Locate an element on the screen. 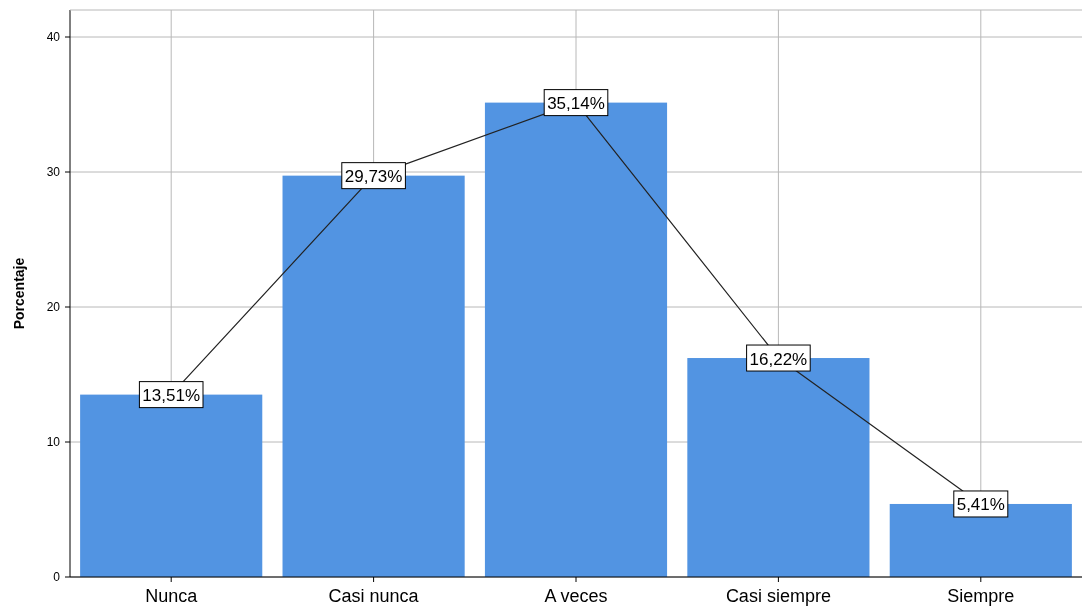  data-label: 16,22% is located at coordinates (778, 359).